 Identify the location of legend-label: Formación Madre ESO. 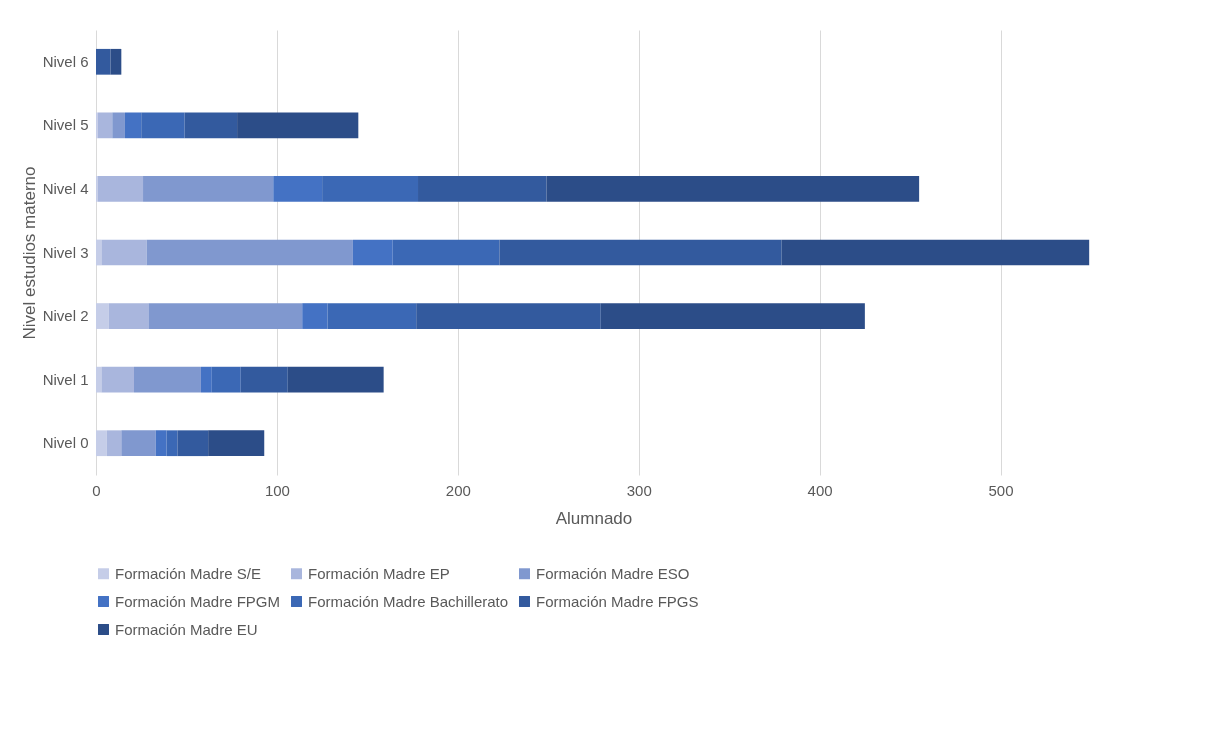
(613, 573).